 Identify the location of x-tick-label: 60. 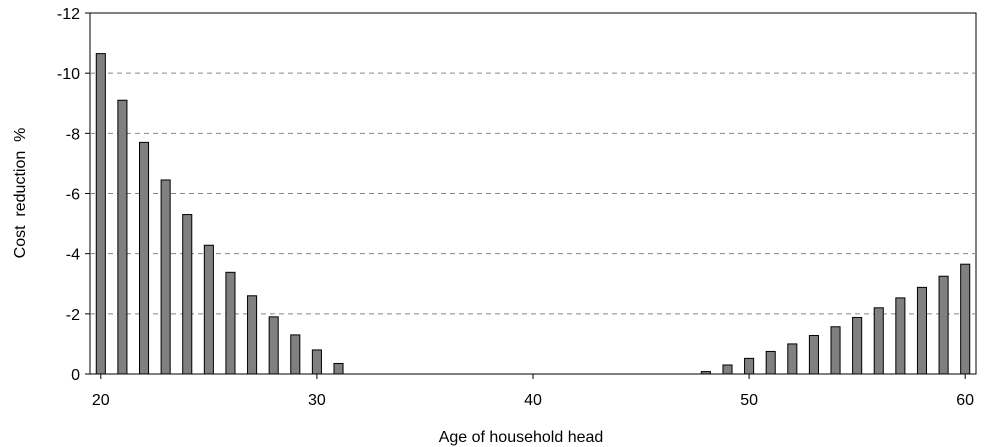
(965, 400).